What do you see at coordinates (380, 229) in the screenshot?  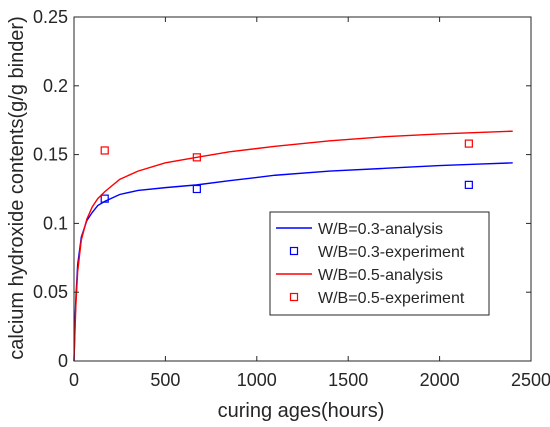 I see `legend-label-w-b-0-3-analysis: W/B=0.3-analysis` at bounding box center [380, 229].